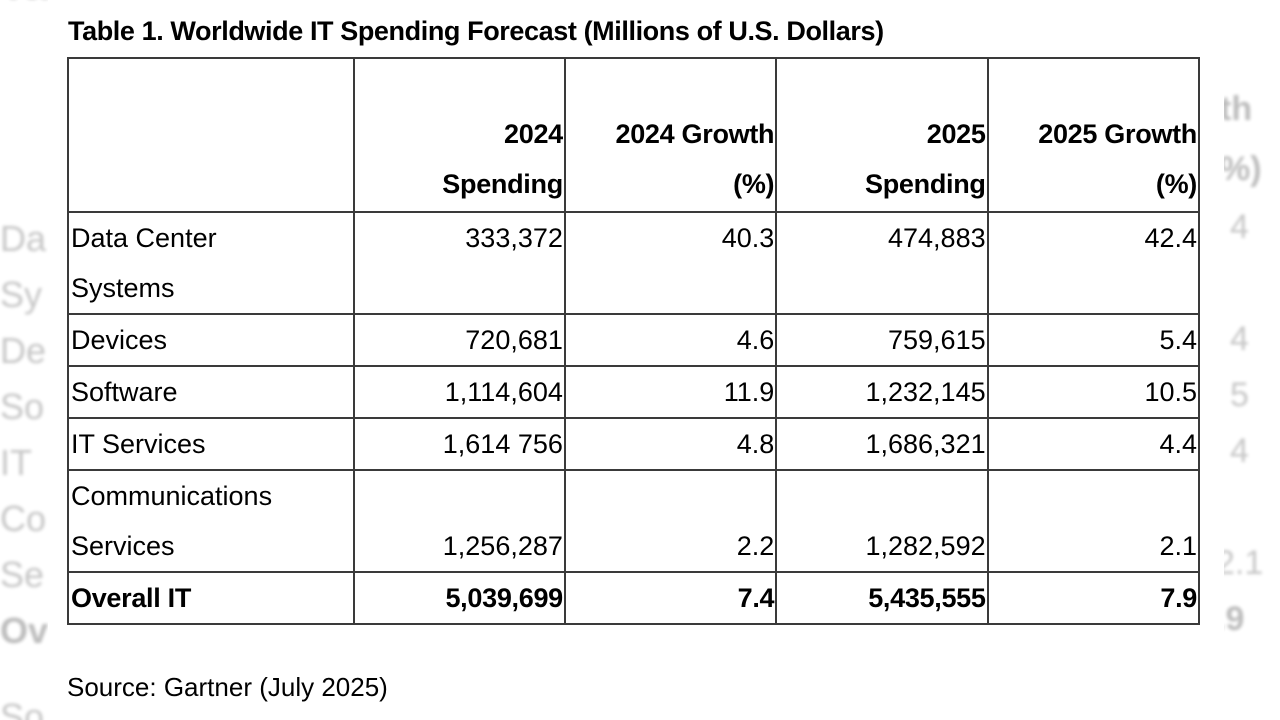 The width and height of the screenshot is (1280, 720). What do you see at coordinates (670, 444) in the screenshot?
I see `growth-2024-cell: 4.8` at bounding box center [670, 444].